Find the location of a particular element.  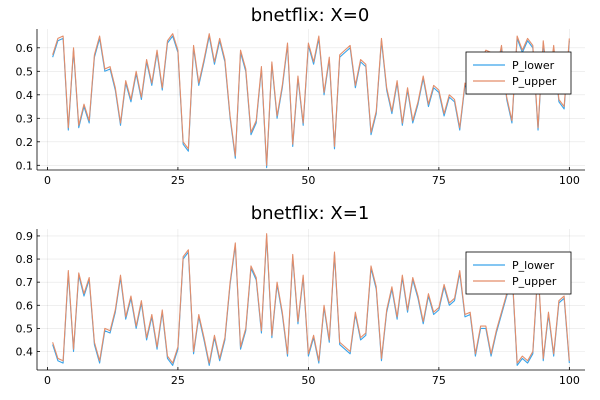

subplot-x1-legend: P_lower P_upper is located at coordinates (518, 273).